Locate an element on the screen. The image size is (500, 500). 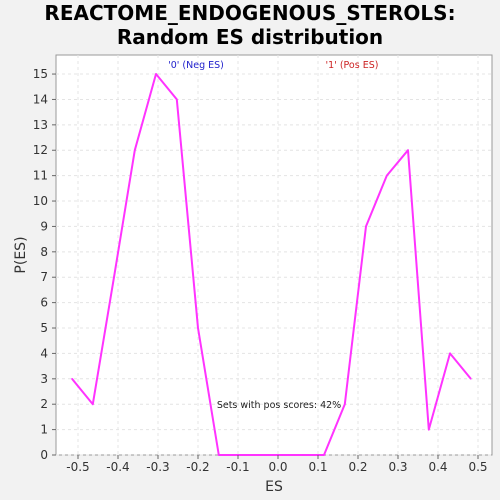
x-tick-label: -0.4 is located at coordinates (117, 467).